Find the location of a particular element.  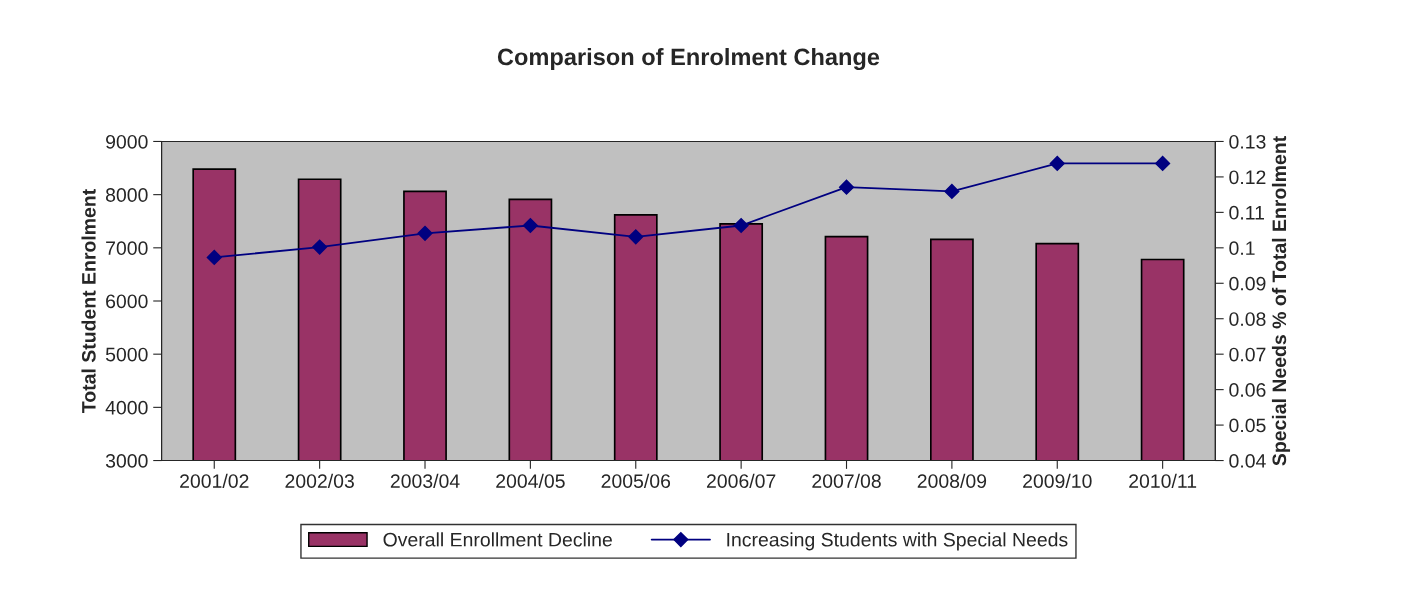

x-tick-label: 2006/07 is located at coordinates (741, 481).